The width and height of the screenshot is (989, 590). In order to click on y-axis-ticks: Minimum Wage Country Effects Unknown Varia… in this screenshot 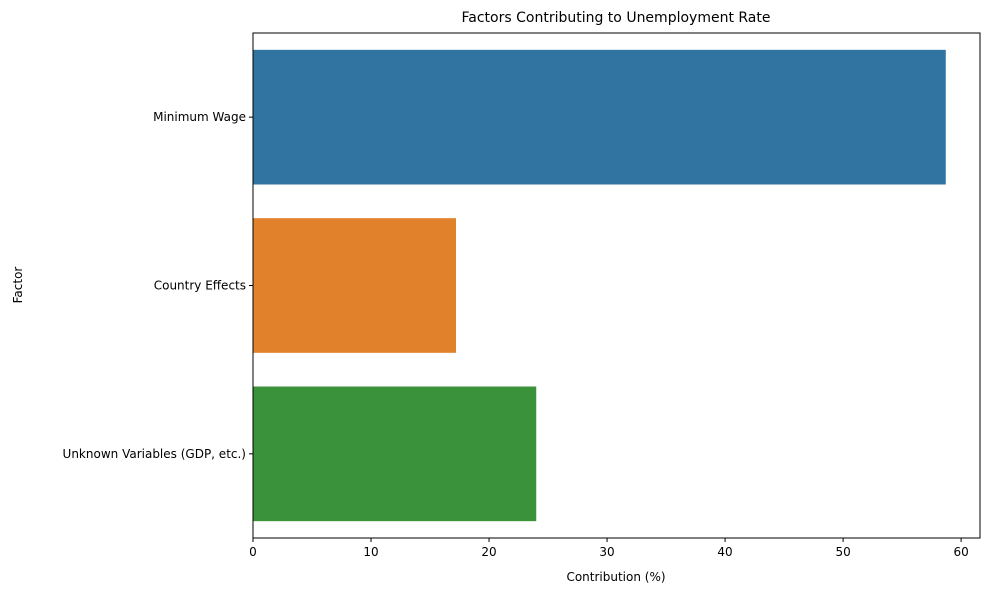, I will do `click(158, 285)`.